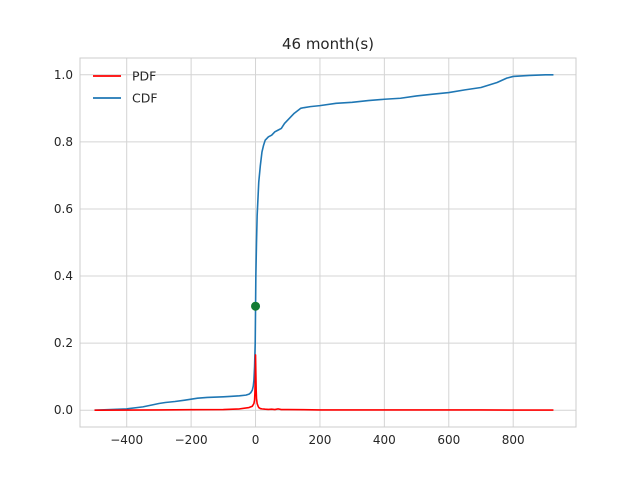 This screenshot has width=640, height=480. Describe the element at coordinates (448, 440) in the screenshot. I see `x-tick-label: 600` at that location.